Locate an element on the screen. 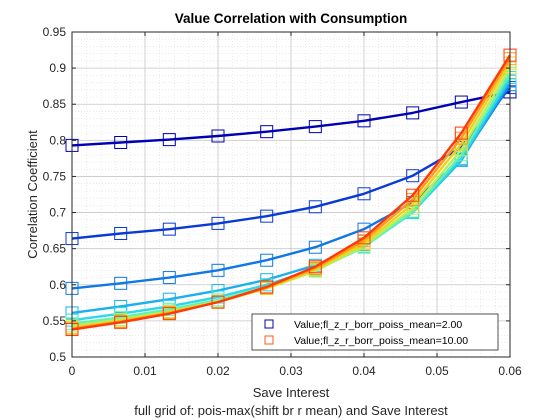  y-tick-label: 0.7 is located at coordinates (57, 213).